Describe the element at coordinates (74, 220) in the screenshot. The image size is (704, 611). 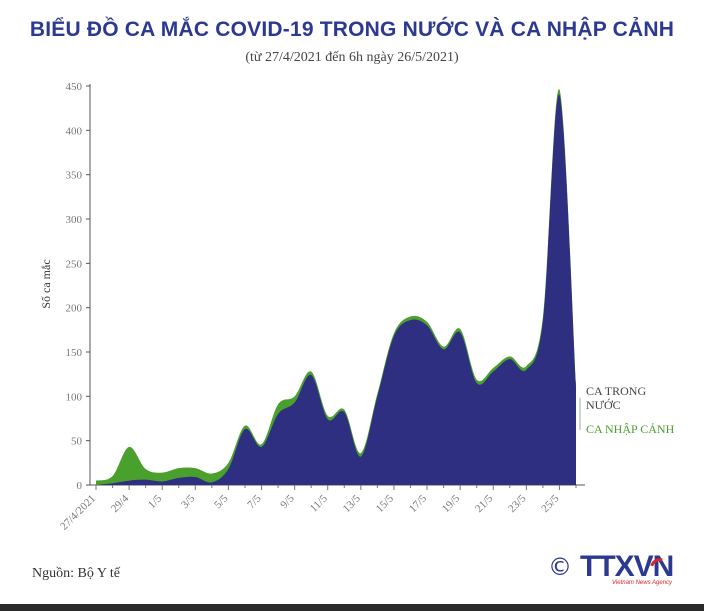
I see `y-tick-label: 300` at that location.